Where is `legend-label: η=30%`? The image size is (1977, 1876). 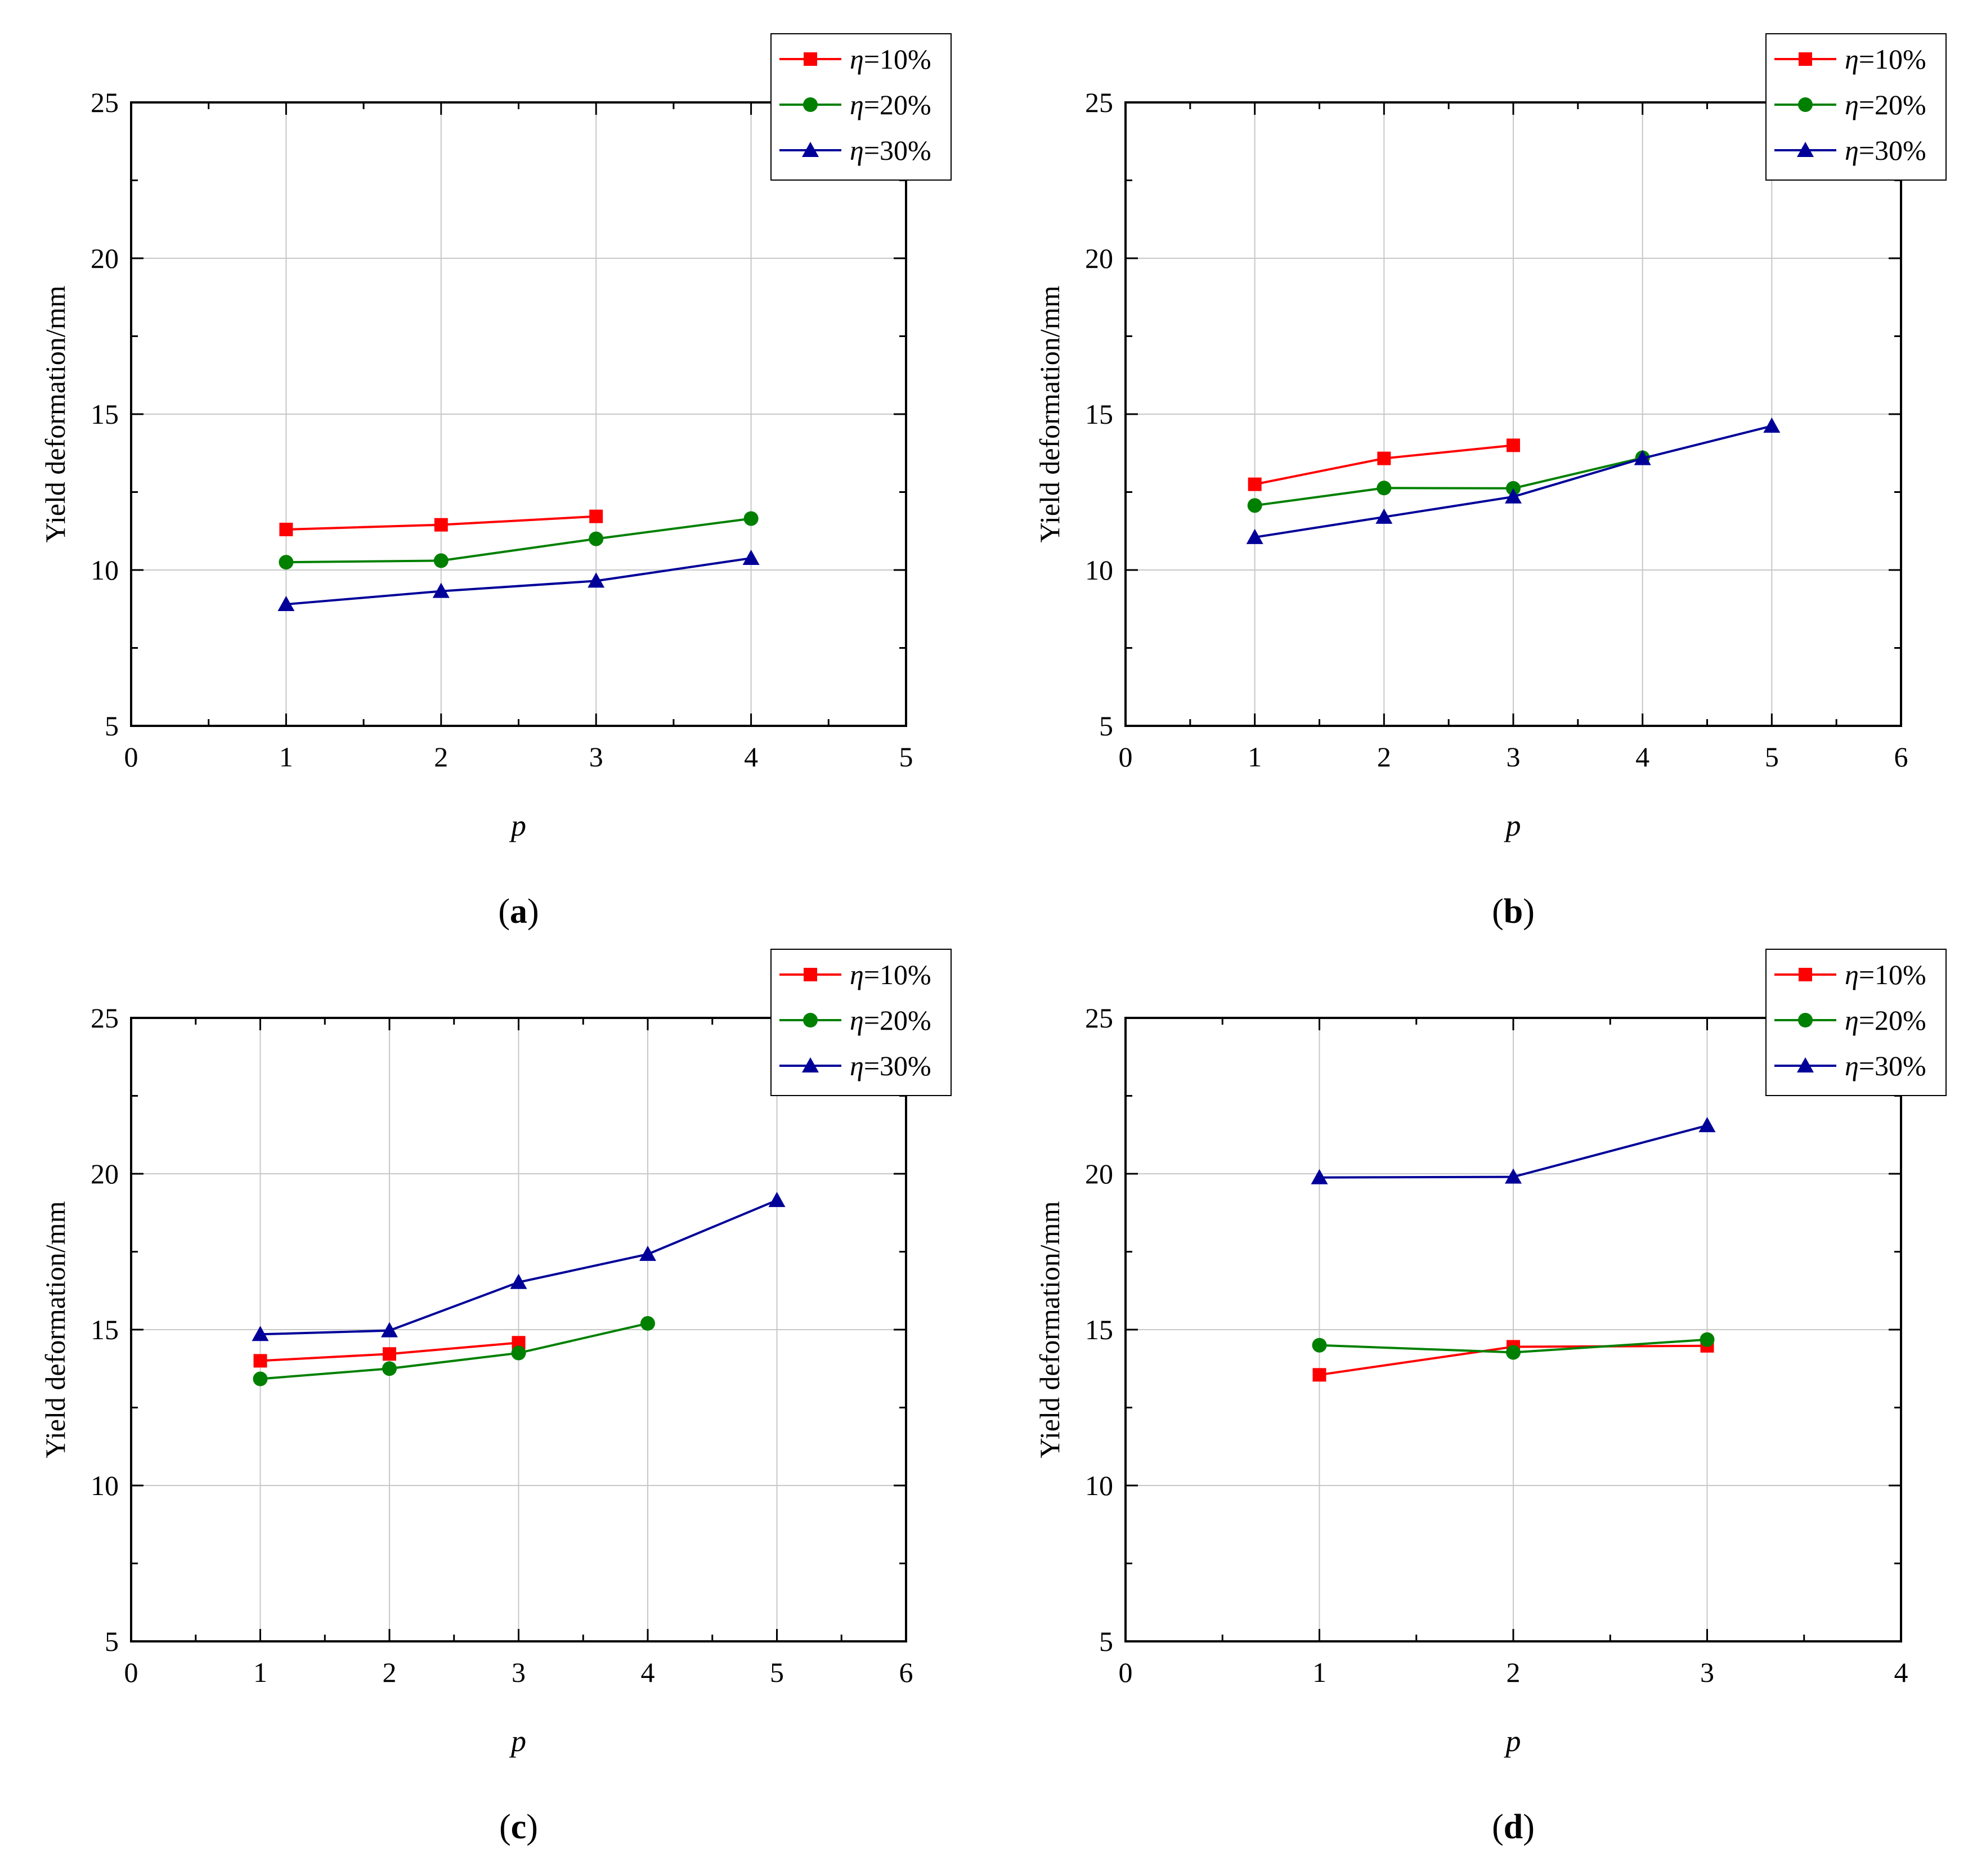
legend-label: η=30% is located at coordinates (1885, 150).